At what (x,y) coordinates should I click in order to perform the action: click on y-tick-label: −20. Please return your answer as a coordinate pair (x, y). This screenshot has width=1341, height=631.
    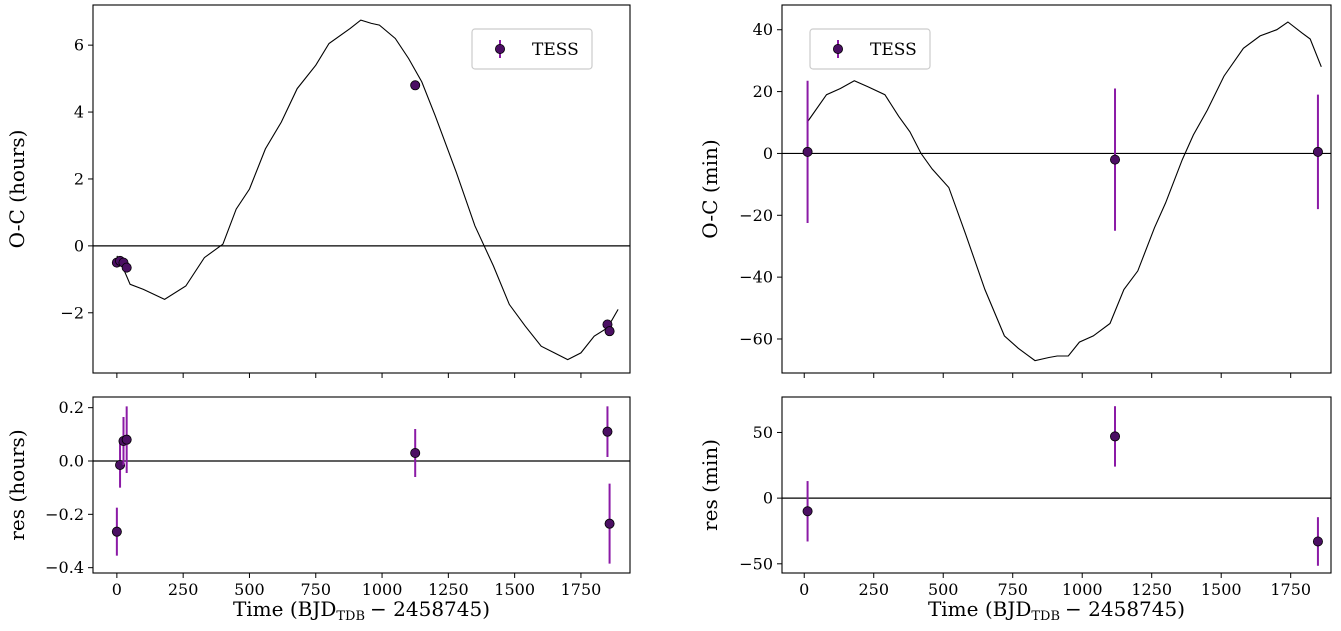
    Looking at the image, I should click on (756, 215).